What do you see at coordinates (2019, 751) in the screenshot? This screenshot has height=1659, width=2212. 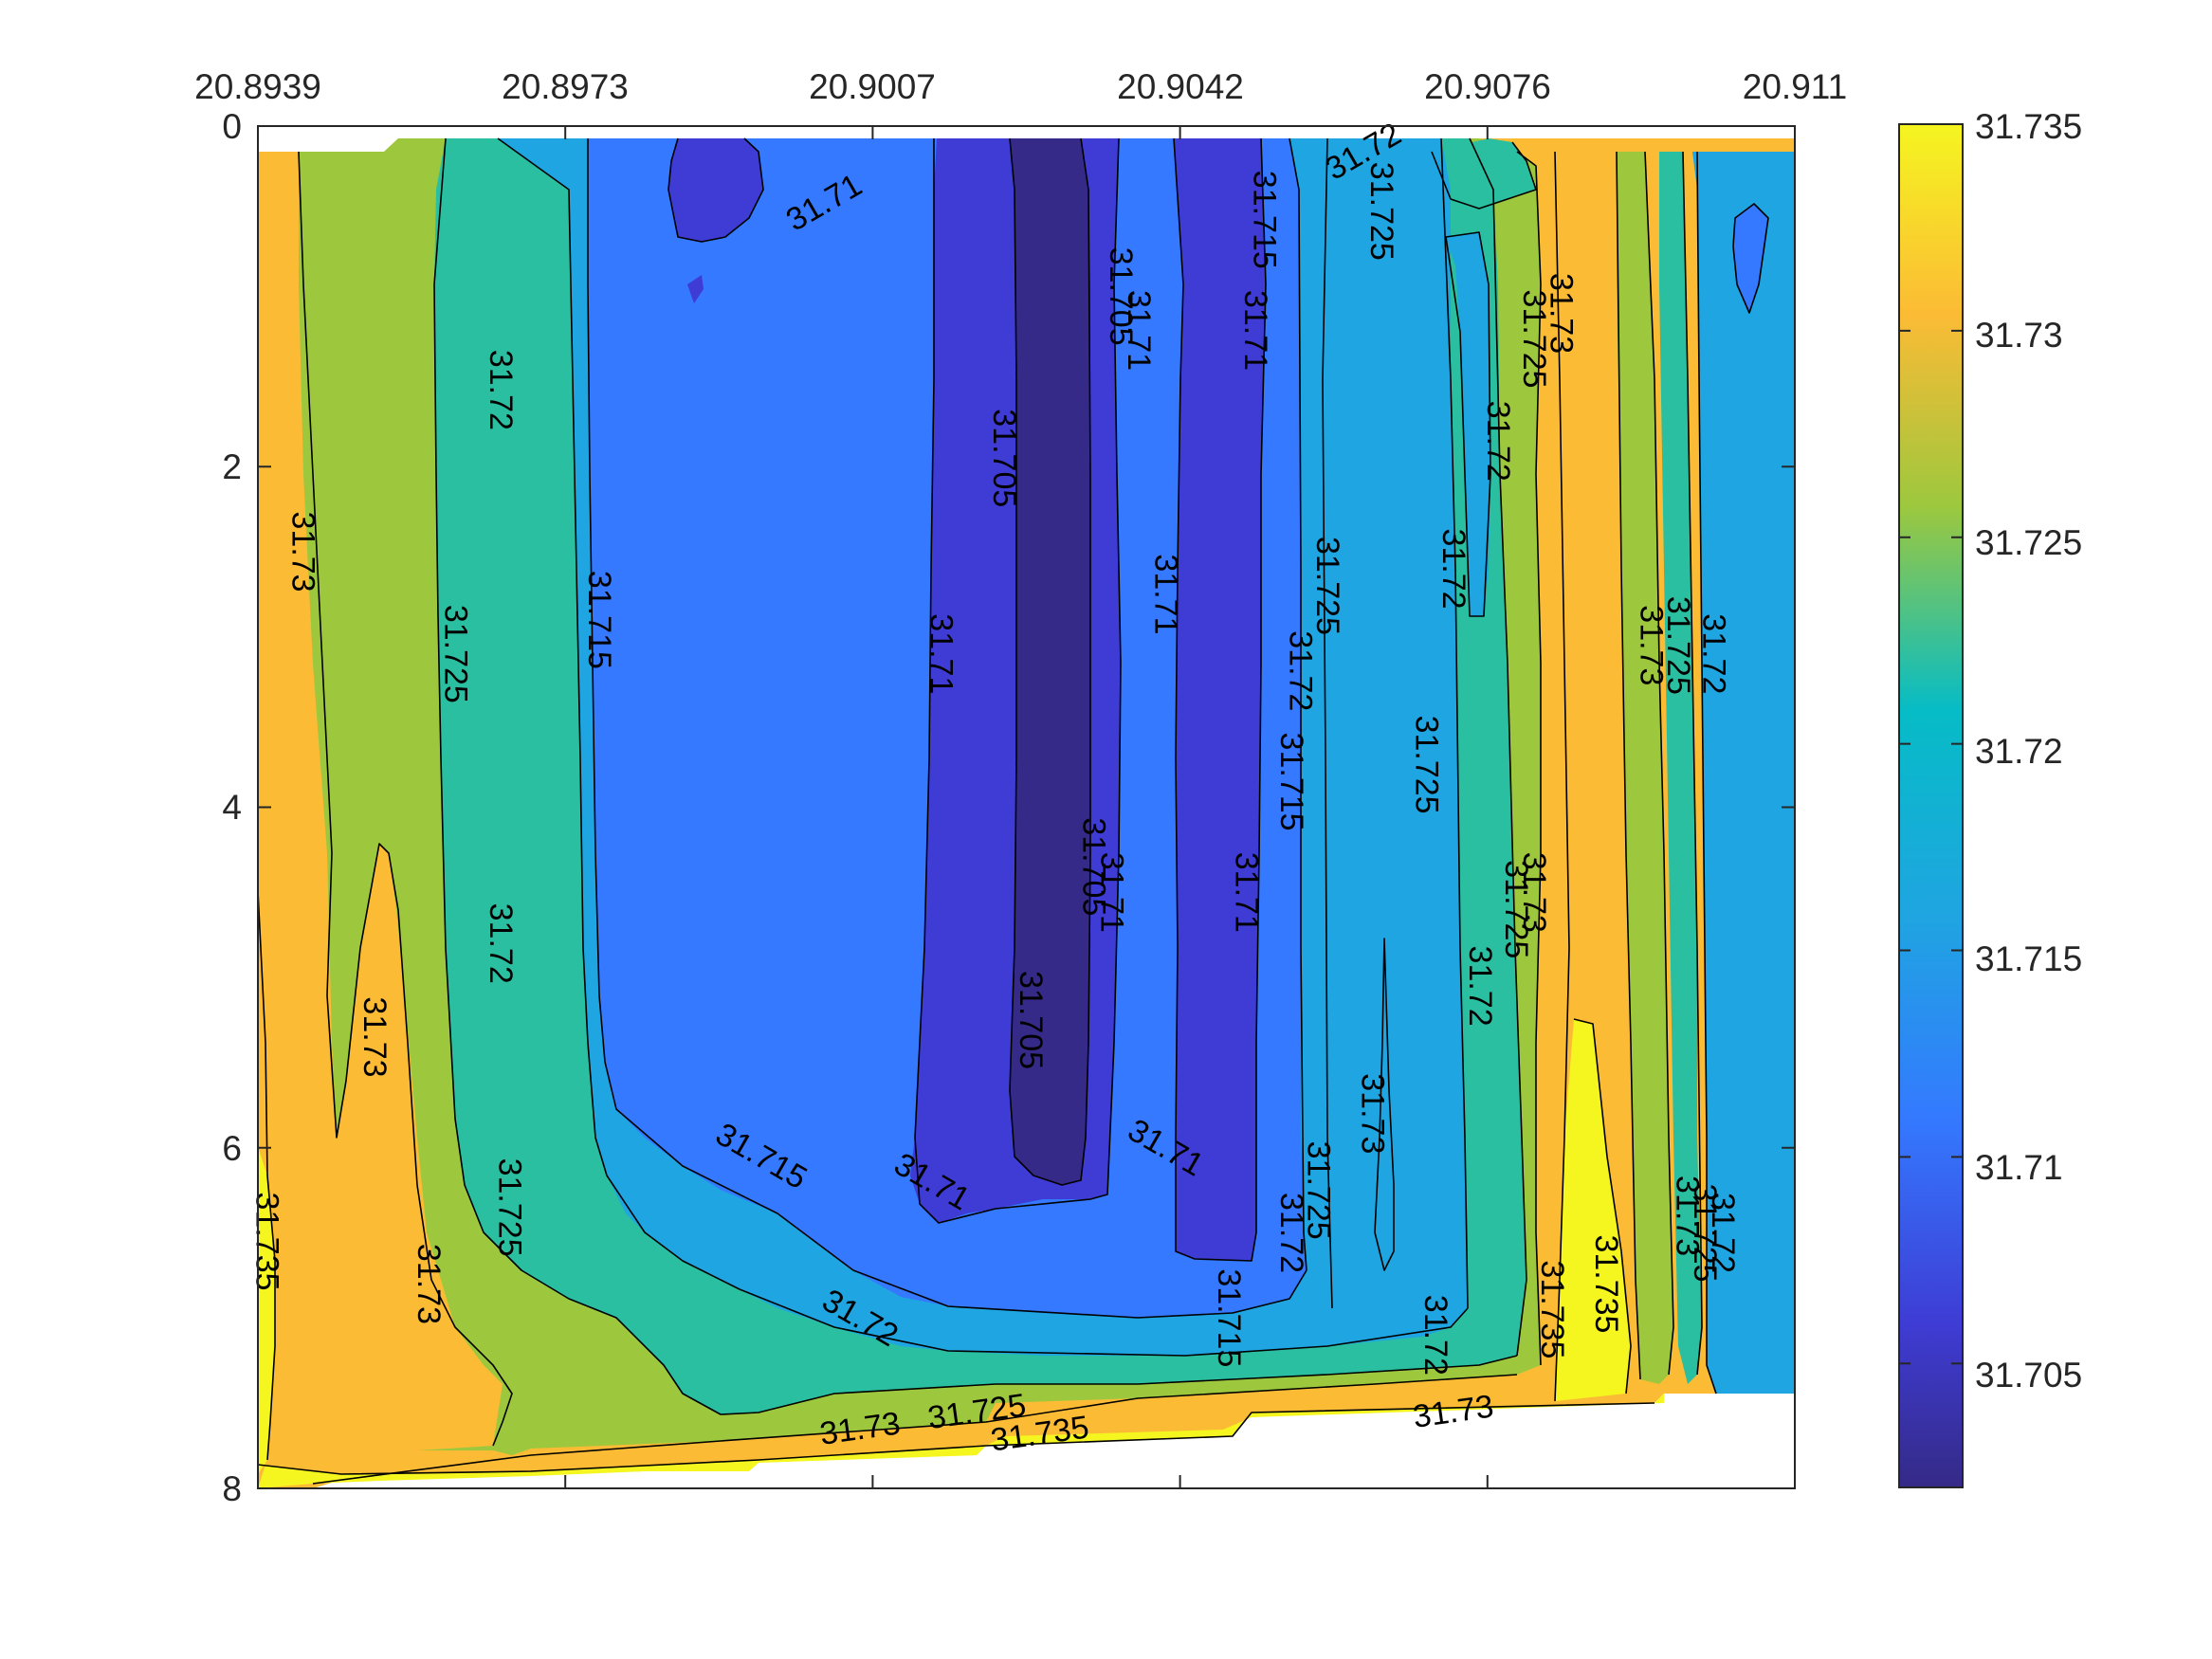 I see `colorbar-tick-label: 31.72` at bounding box center [2019, 751].